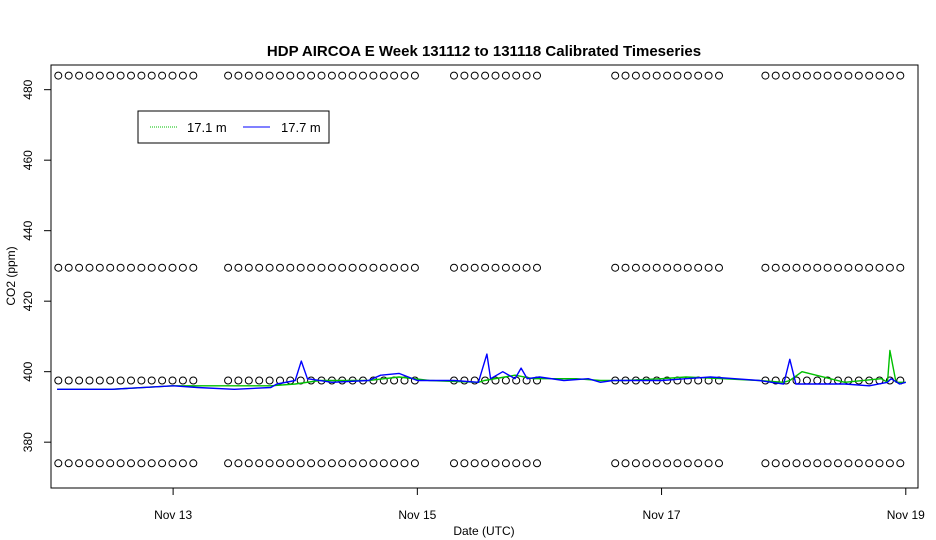 Image resolution: width=936 pixels, height=540 pixels. What do you see at coordinates (28, 301) in the screenshot?
I see `y-tick-label: 420` at bounding box center [28, 301].